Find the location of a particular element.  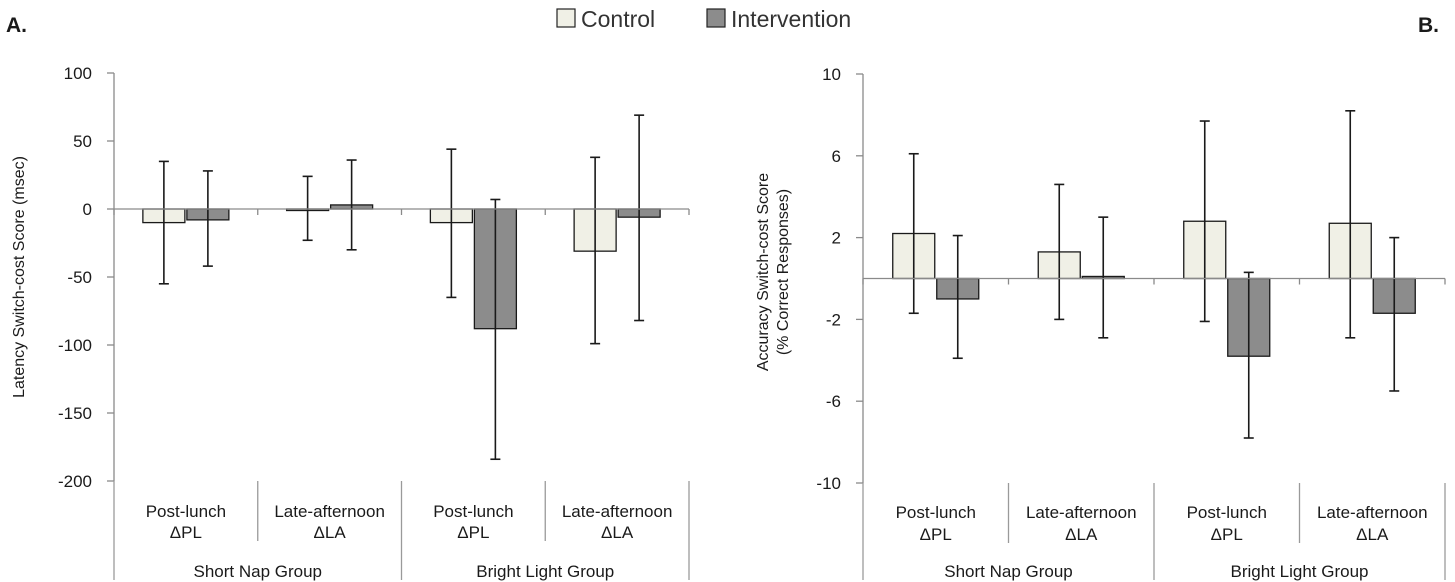

y-axis-label: Accuracy Switch-cost Score is located at coordinates (763, 272).